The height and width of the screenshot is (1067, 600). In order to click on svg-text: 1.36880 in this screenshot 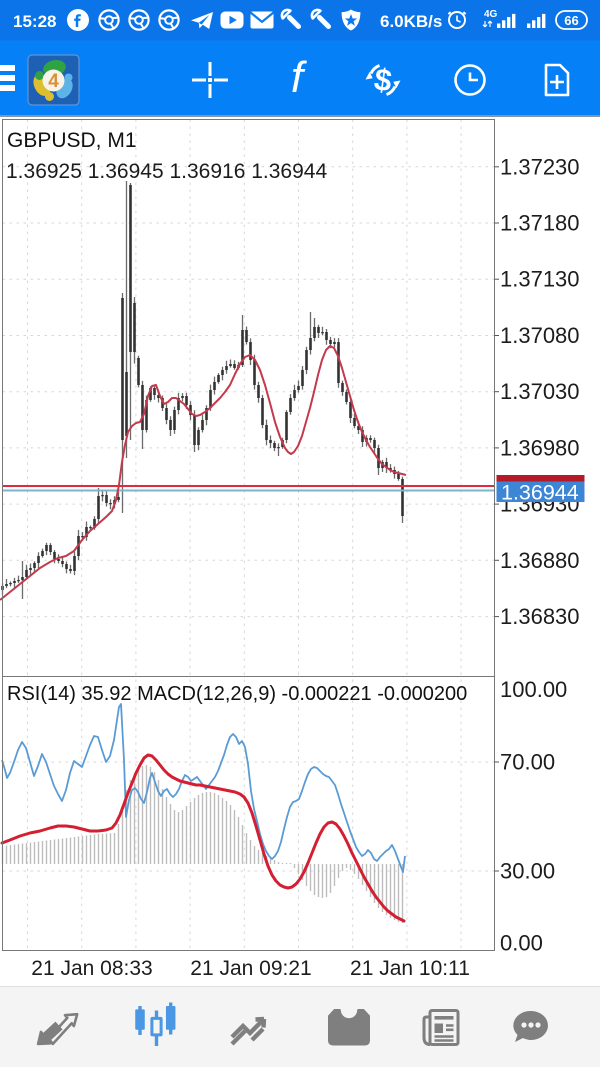, I will do `click(540, 560)`.